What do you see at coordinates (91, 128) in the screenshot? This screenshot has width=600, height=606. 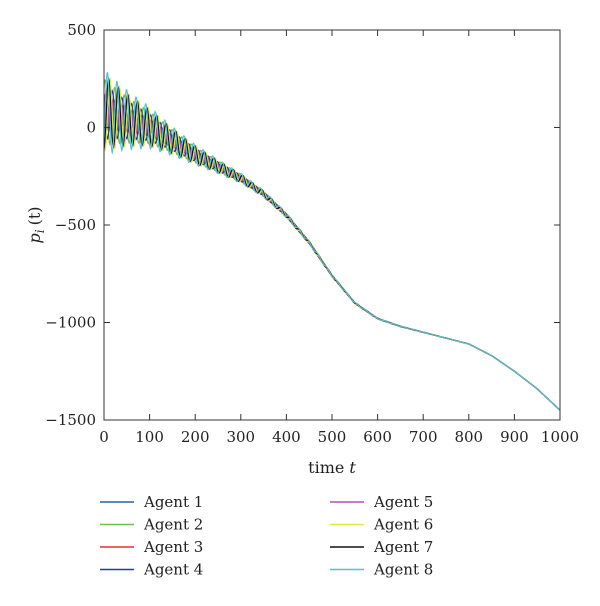 I see `y-tick-label: 0` at bounding box center [91, 128].